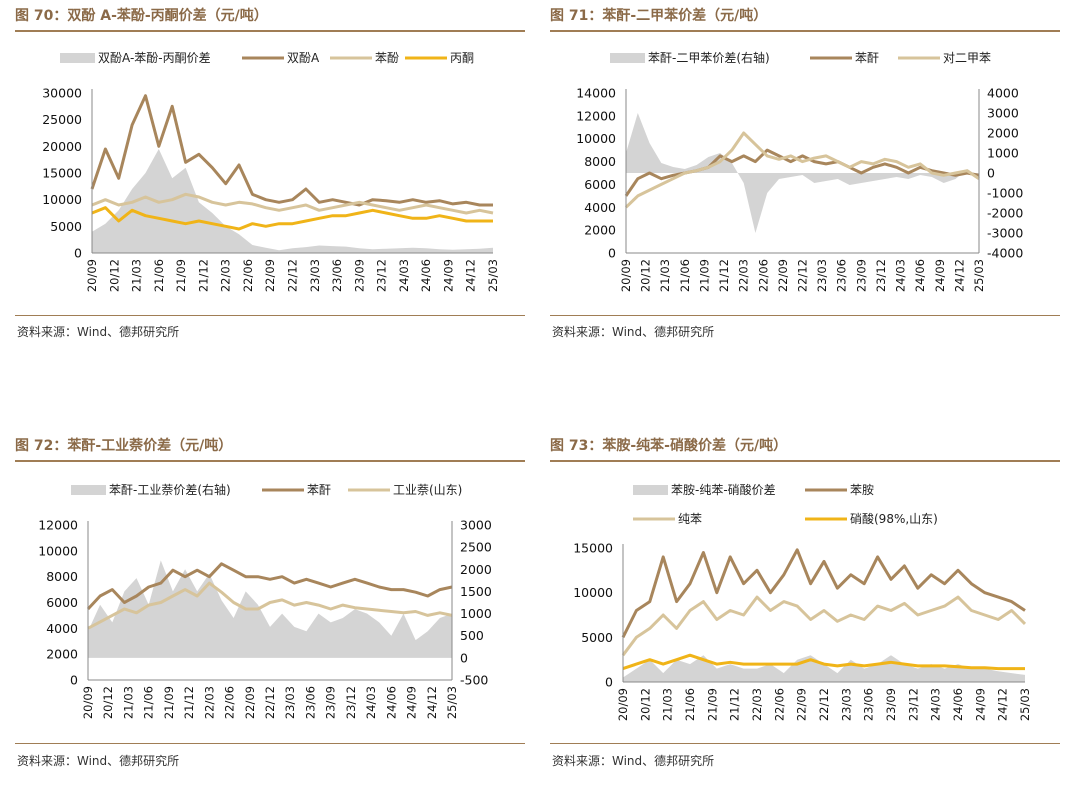 This screenshot has height=790, width=1080. What do you see at coordinates (427, 490) in the screenshot?
I see `legend-label-naphthalene: 工业萘(山东)` at bounding box center [427, 490].